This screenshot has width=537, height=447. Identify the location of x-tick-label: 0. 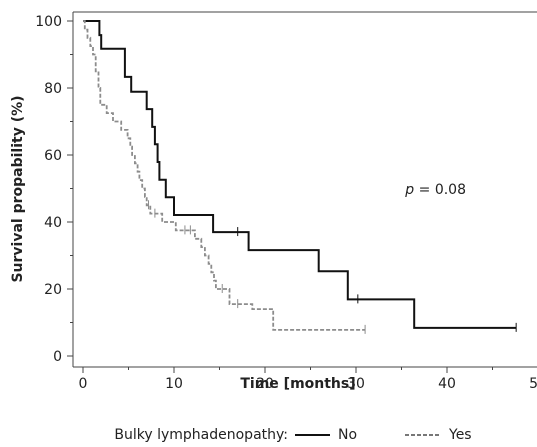
(83, 384).